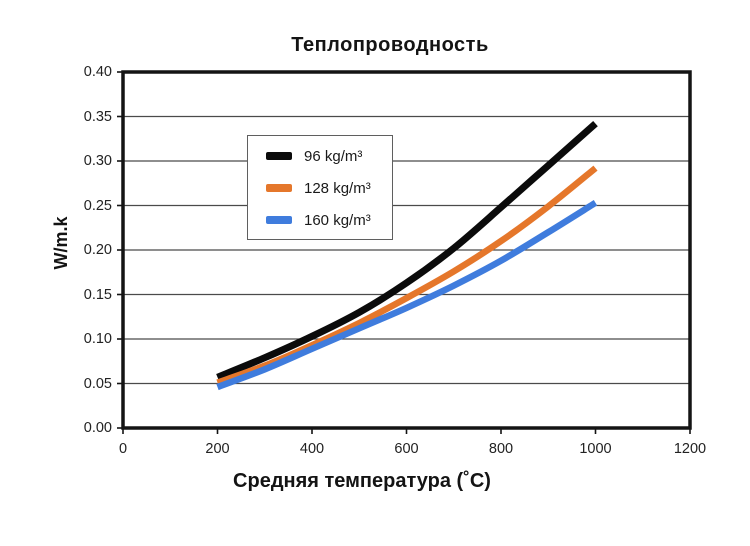  Describe the element at coordinates (97, 428) in the screenshot. I see `y-tick-label: 0.00` at that location.